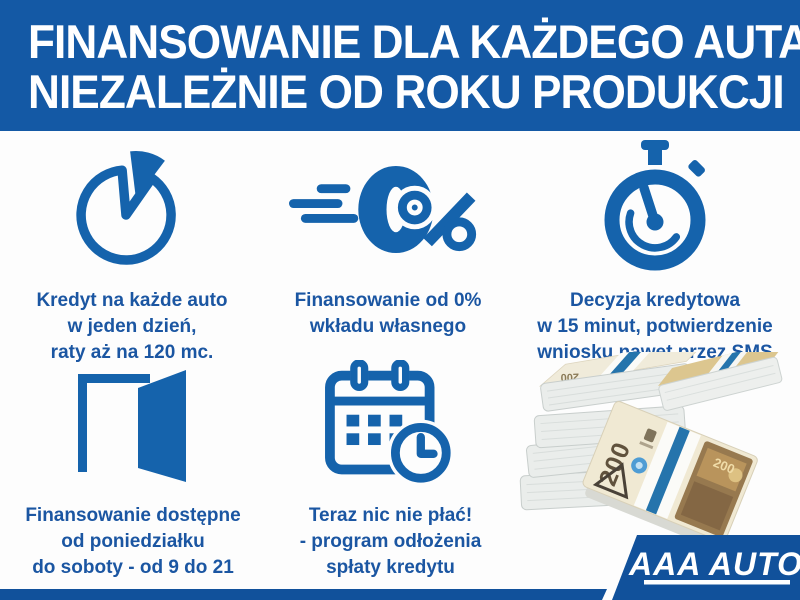 The height and width of the screenshot is (600, 800). What do you see at coordinates (390, 567) in the screenshot?
I see `feature-caption-line: spłaty kredytu` at bounding box center [390, 567].